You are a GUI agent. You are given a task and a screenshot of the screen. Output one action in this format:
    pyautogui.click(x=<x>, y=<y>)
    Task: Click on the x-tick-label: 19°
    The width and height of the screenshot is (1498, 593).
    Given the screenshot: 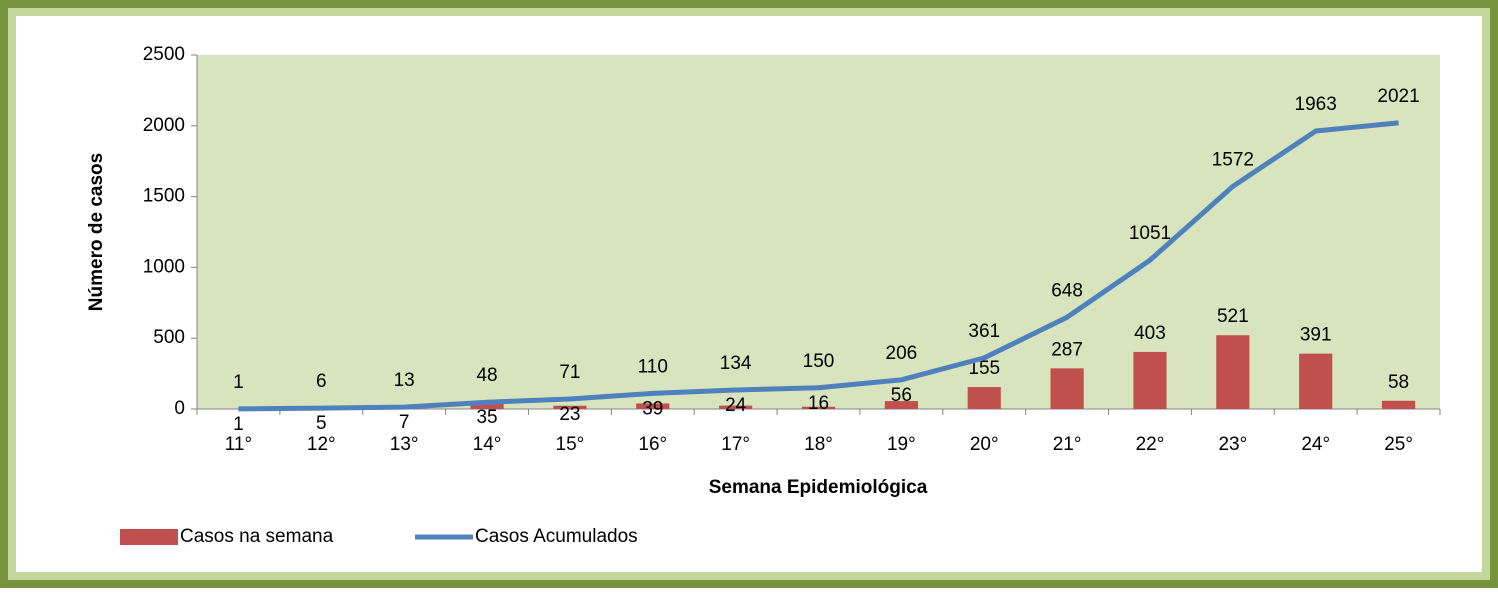 What is the action you would take?
    pyautogui.click(x=901, y=444)
    